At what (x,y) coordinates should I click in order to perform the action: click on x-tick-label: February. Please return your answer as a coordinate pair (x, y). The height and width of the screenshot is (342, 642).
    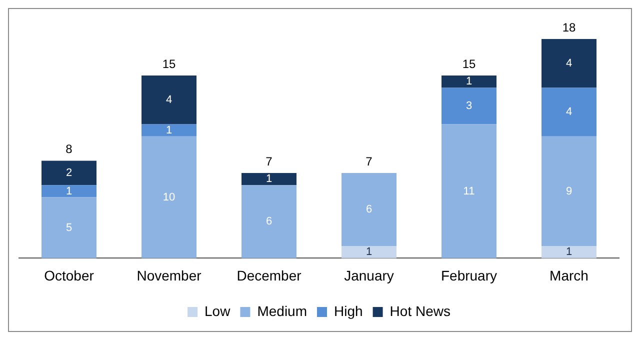
    Looking at the image, I should click on (469, 275).